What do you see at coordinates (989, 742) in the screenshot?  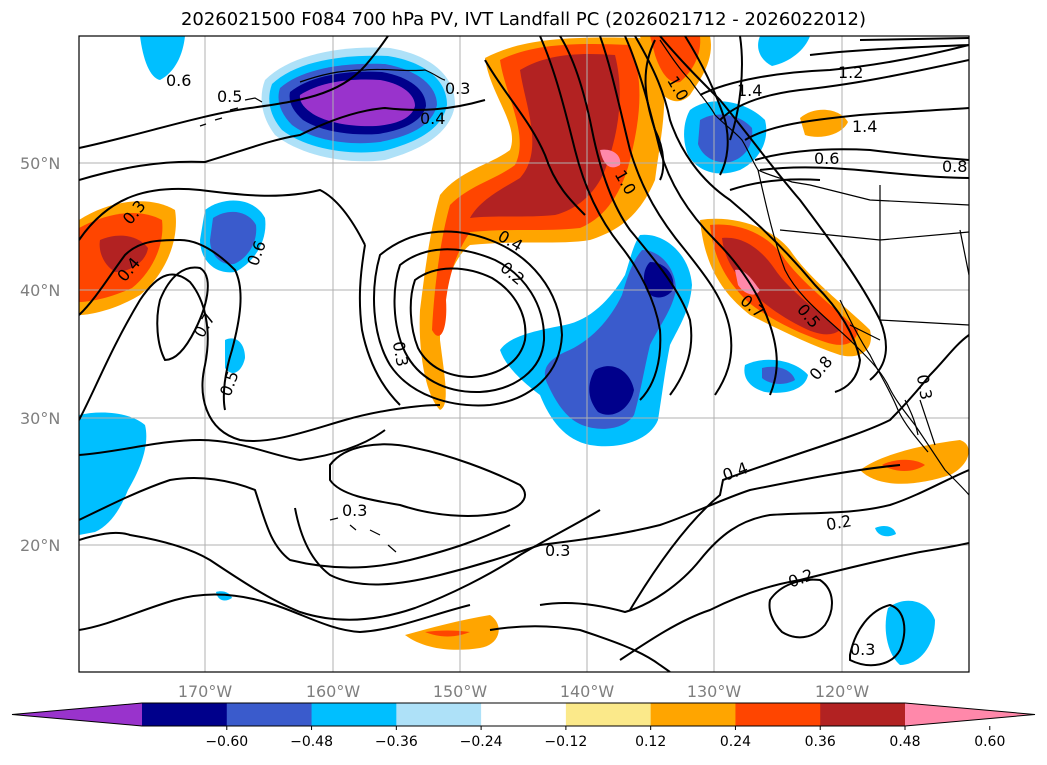 I see `colorbar-tick-label: 0.60` at bounding box center [989, 742].